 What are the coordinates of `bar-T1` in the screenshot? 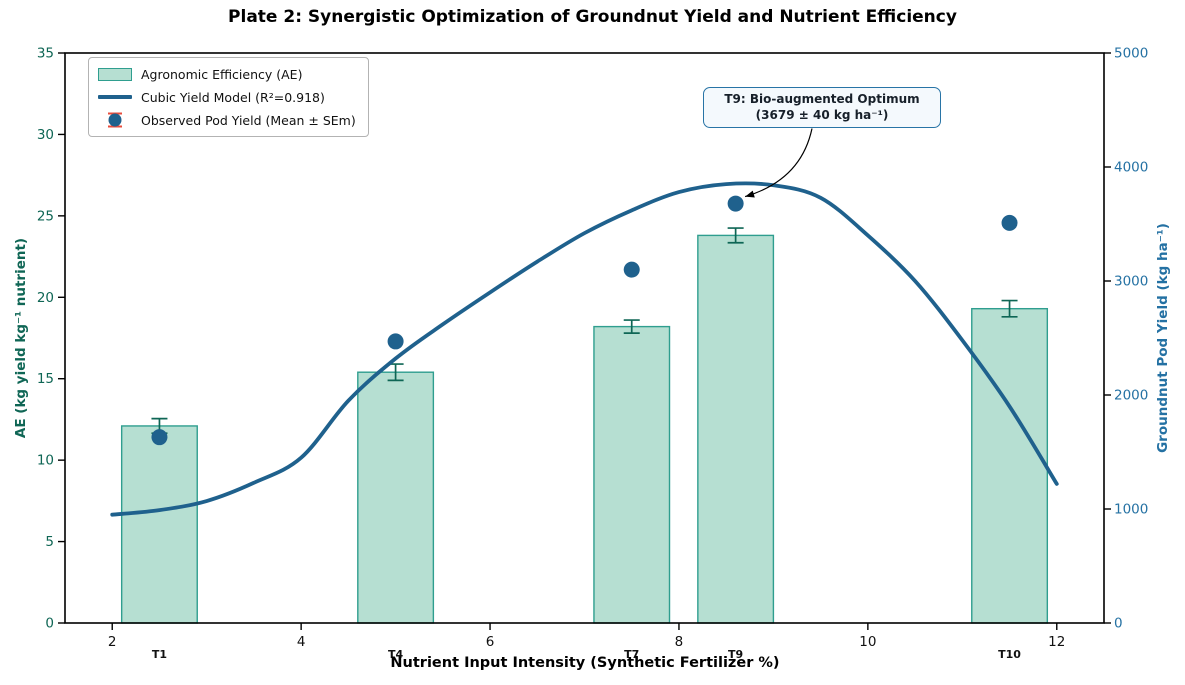 It's located at (159, 524).